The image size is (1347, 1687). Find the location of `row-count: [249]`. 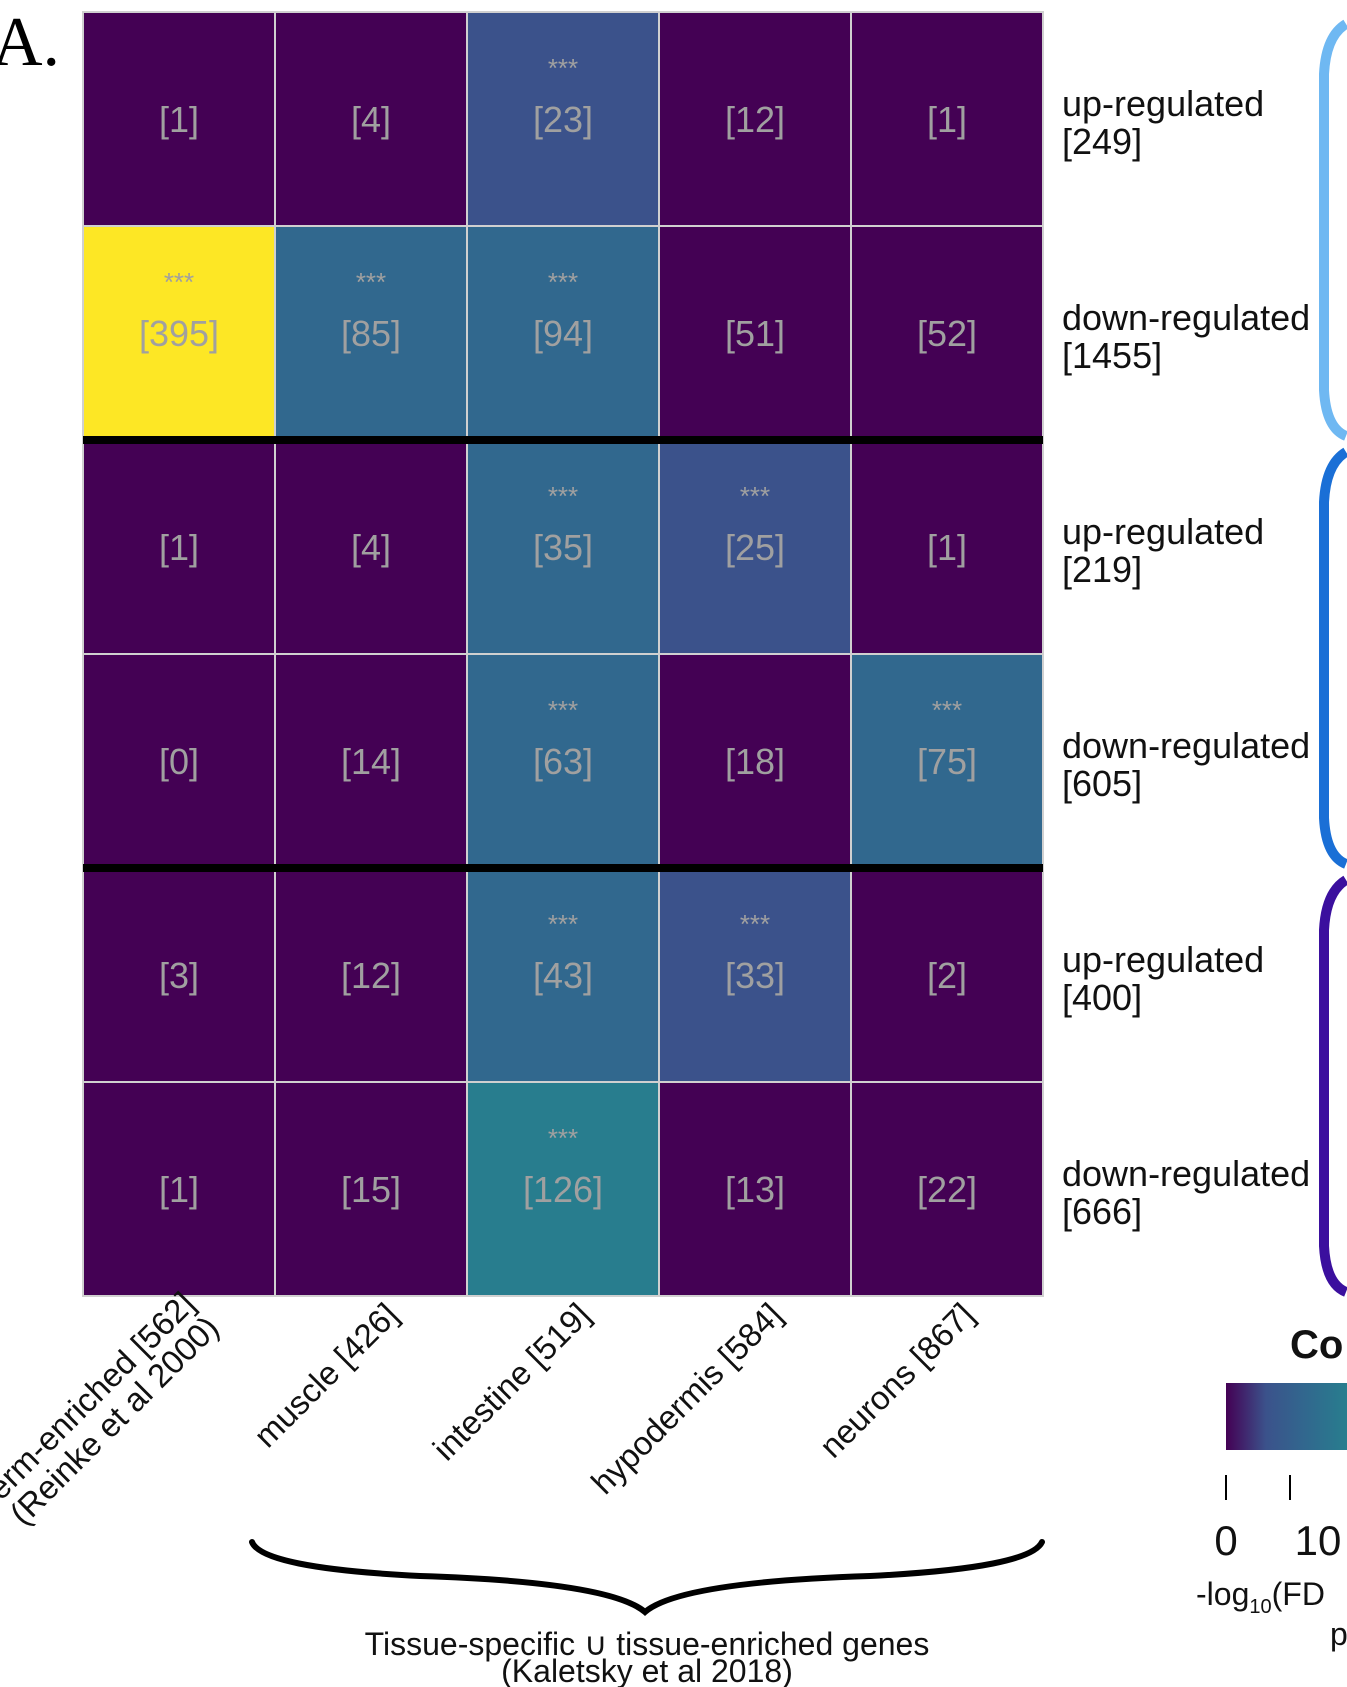

row-count: [249] is located at coordinates (1102, 141).